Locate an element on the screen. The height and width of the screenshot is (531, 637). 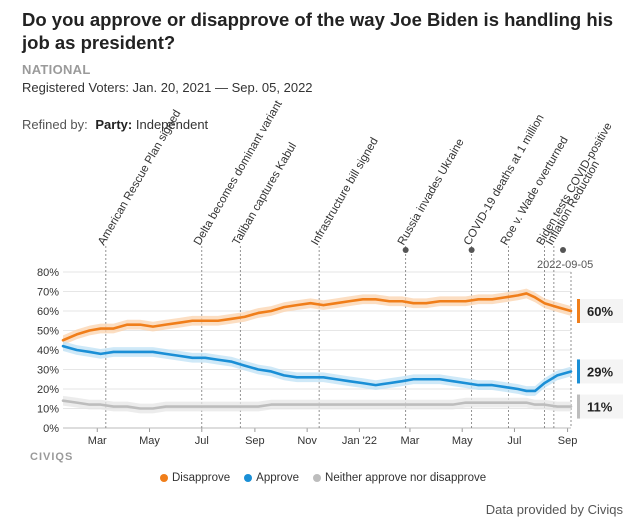
legend-item-approve: Approve is located at coordinates (271, 478).